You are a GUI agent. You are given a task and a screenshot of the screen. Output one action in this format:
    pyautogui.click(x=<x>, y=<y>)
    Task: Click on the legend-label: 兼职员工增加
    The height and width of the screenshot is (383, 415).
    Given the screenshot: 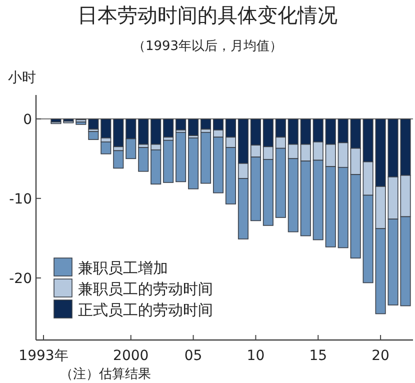 What is the action you would take?
    pyautogui.click(x=123, y=268)
    